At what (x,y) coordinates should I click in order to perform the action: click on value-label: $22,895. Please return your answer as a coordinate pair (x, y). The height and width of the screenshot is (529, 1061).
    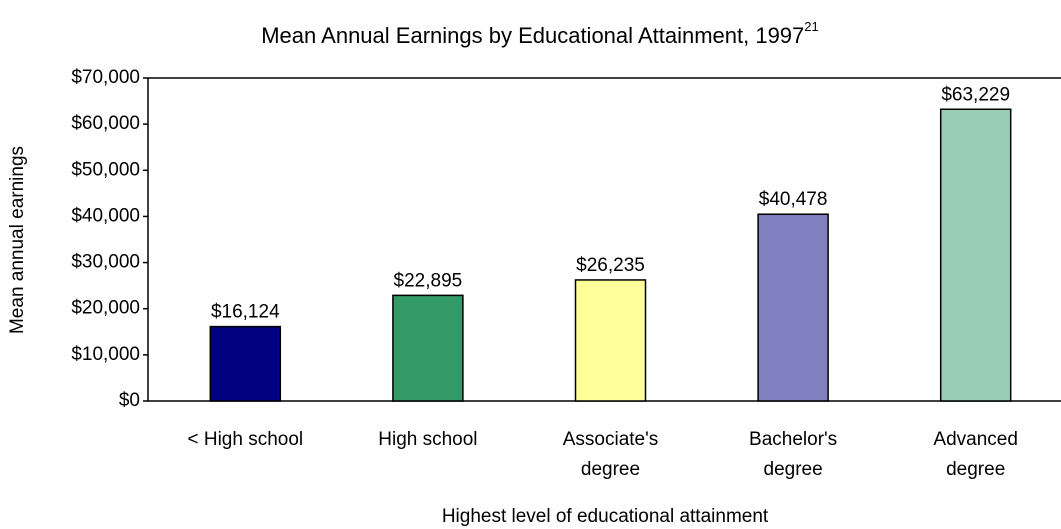
    Looking at the image, I should click on (428, 280).